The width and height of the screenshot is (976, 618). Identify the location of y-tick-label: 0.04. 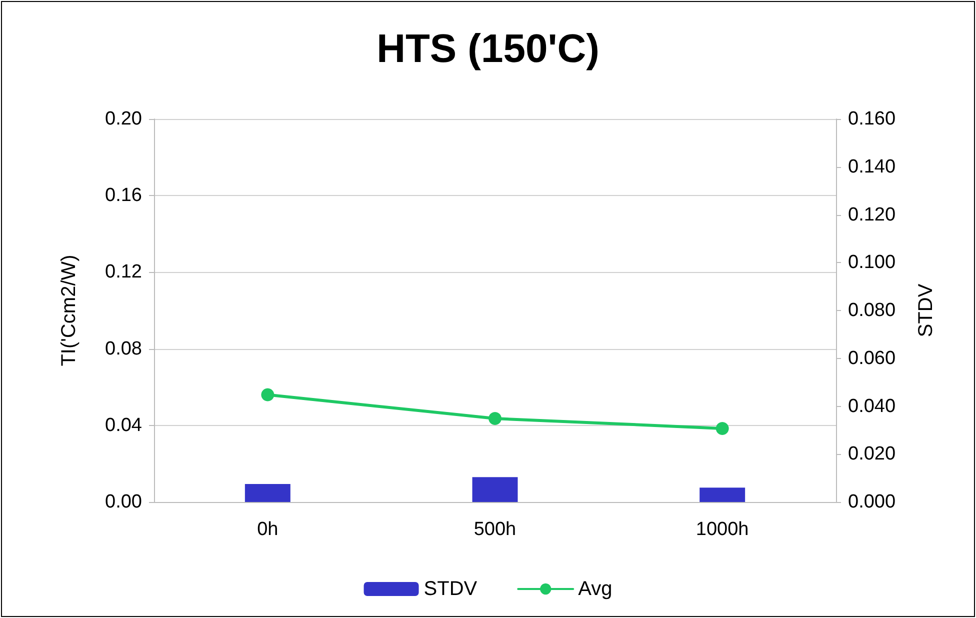
(123, 425).